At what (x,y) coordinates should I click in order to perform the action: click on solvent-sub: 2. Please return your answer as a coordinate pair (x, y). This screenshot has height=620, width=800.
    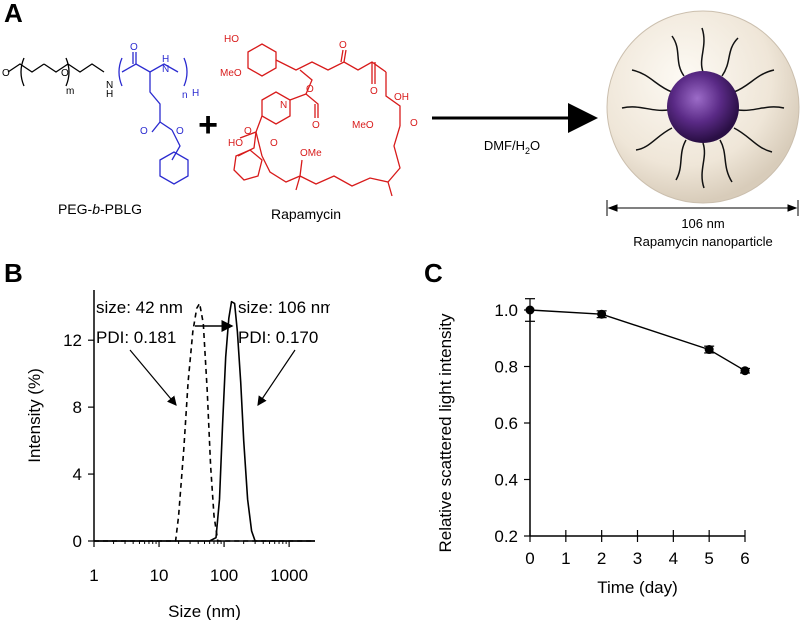
    Looking at the image, I should click on (527, 151).